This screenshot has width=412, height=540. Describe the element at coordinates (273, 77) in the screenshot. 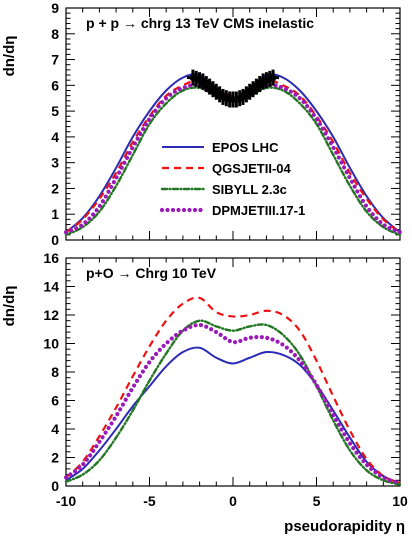

I see `data-point` at that location.